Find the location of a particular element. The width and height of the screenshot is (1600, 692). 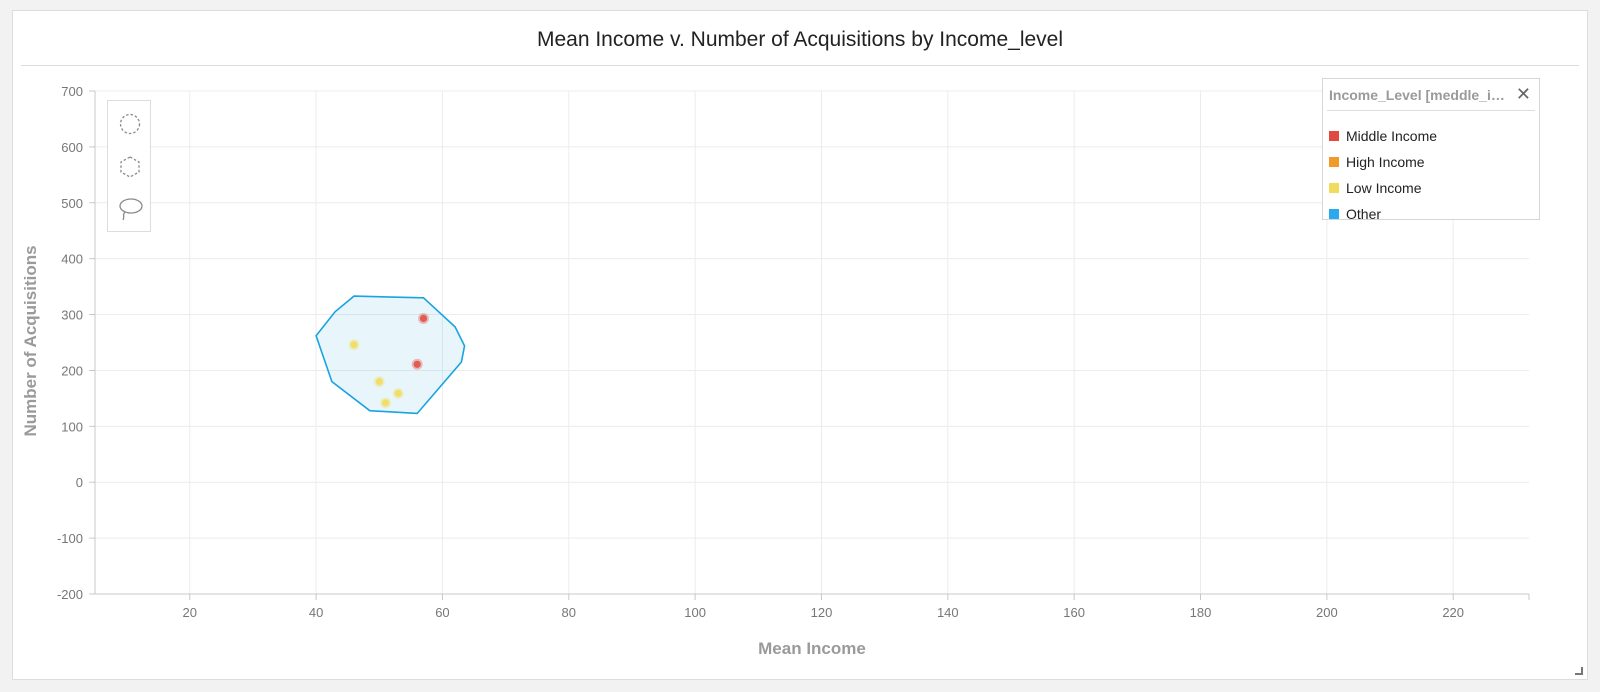

y-tick-label: 100 is located at coordinates (72, 426).